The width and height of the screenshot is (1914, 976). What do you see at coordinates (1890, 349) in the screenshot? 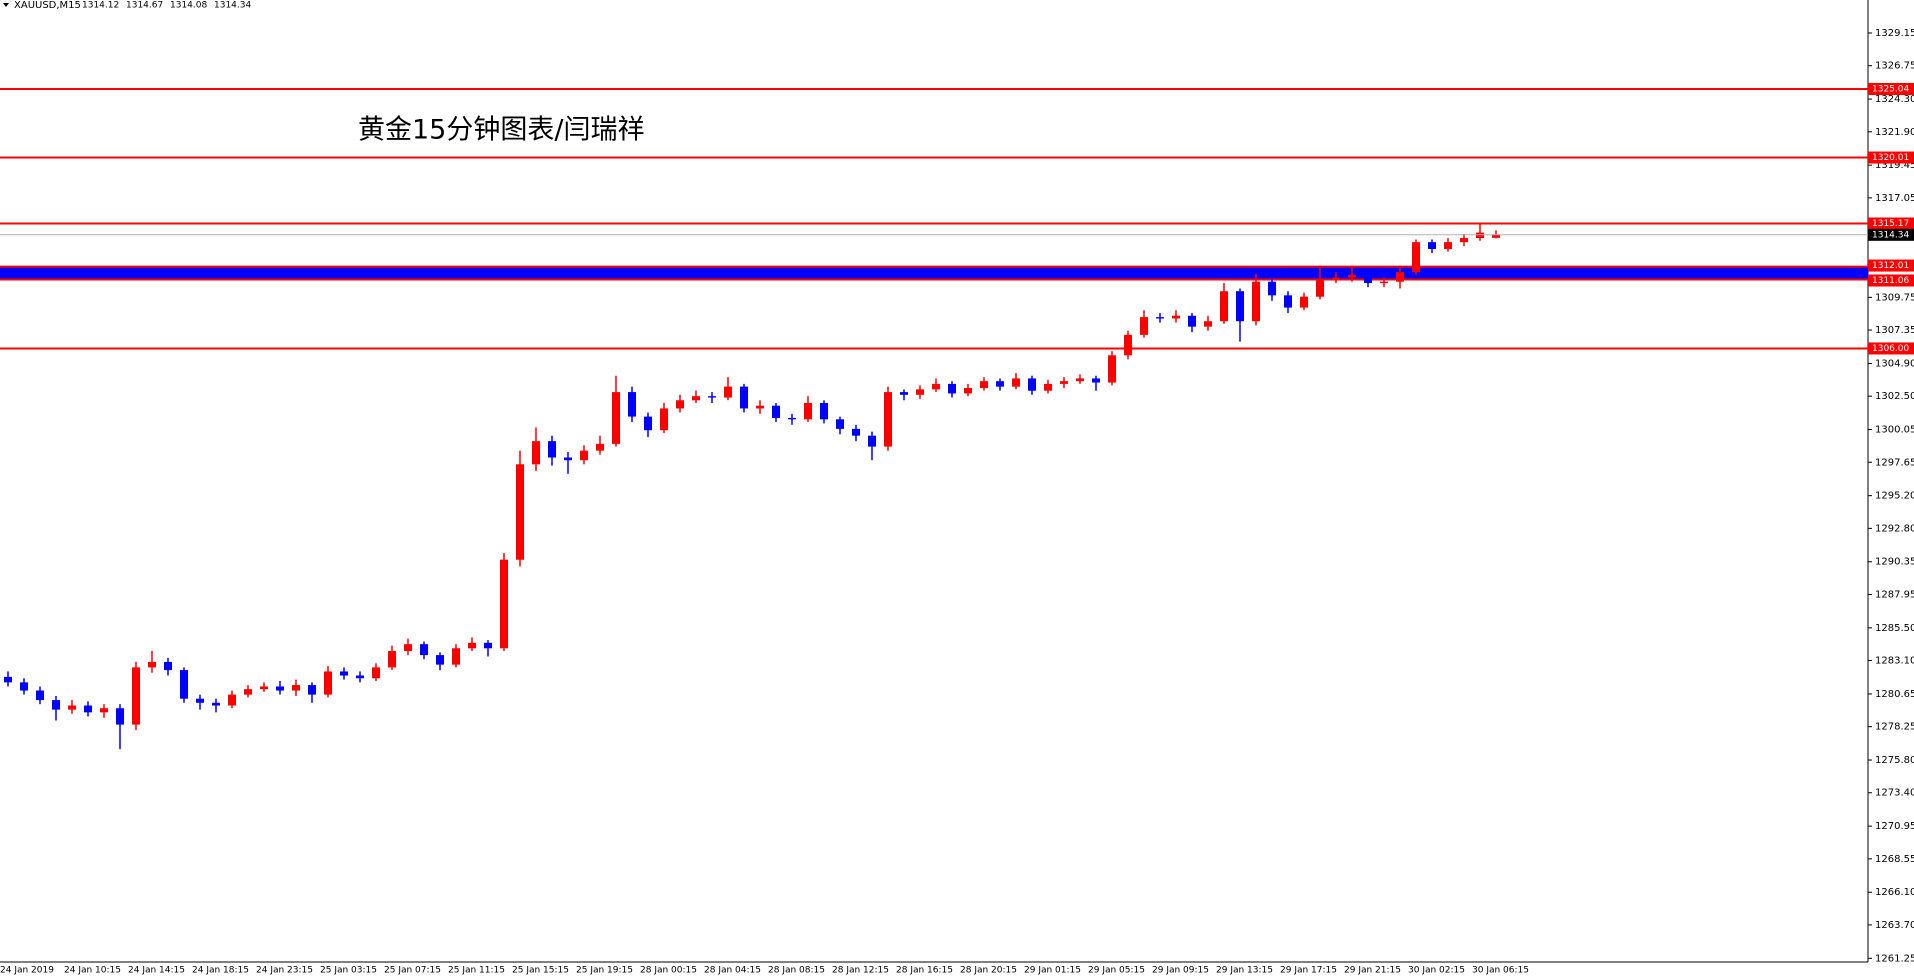
I see `level-label: 1306.00` at bounding box center [1890, 349].